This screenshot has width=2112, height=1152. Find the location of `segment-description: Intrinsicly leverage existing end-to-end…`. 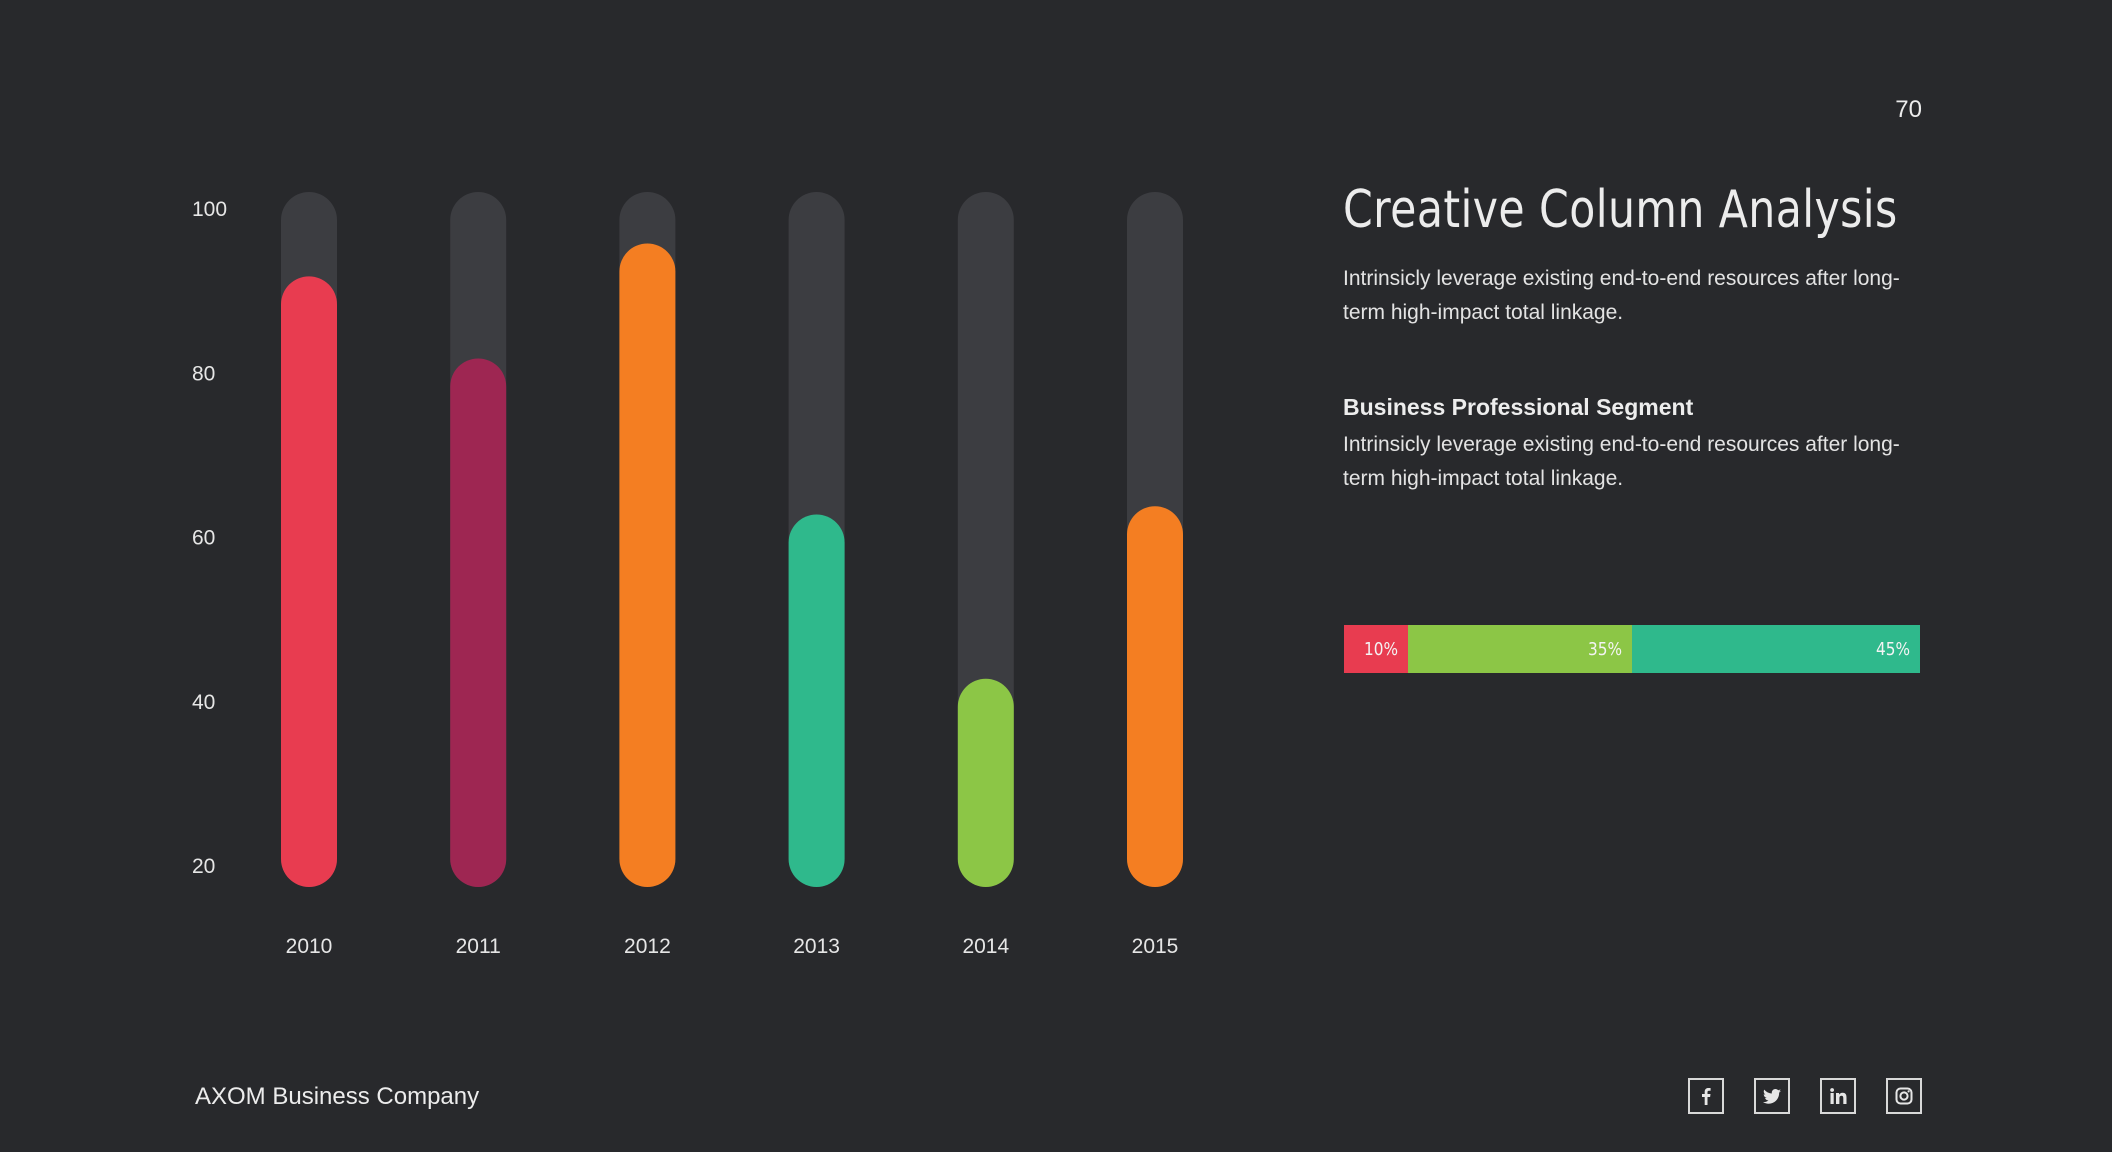

segment-description: Intrinsicly leverage existing end-to-end… is located at coordinates (1621, 461).